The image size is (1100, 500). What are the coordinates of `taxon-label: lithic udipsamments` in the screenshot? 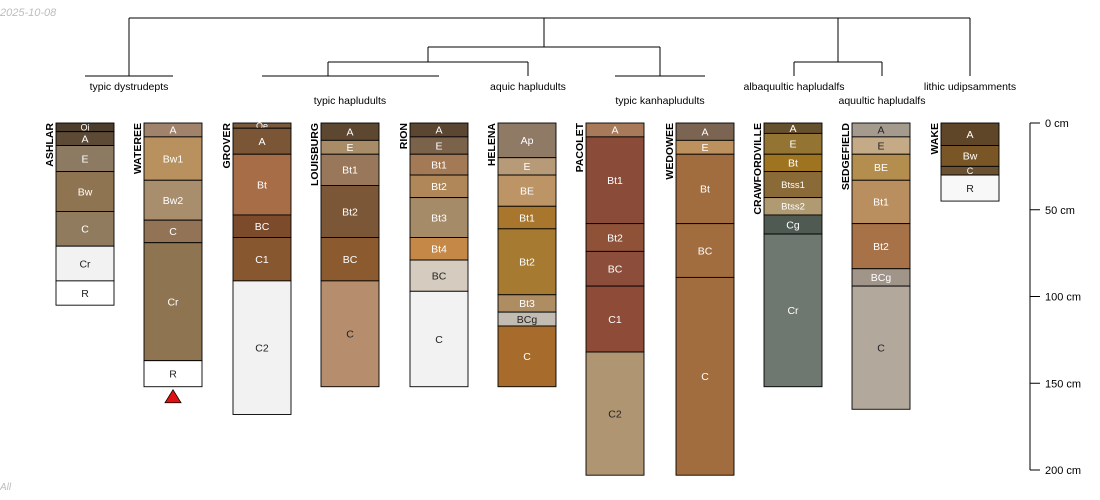 It's located at (970, 87).